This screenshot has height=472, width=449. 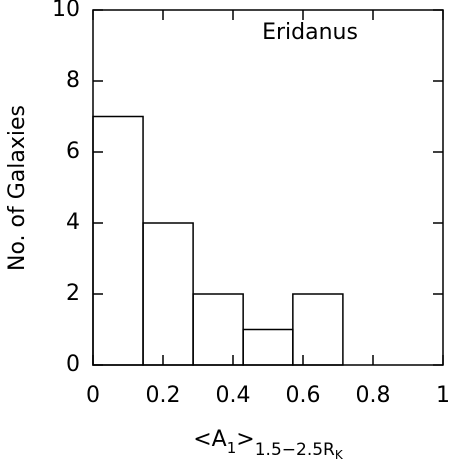 What do you see at coordinates (373, 395) in the screenshot?
I see `x-tick-label: 0.8` at bounding box center [373, 395].